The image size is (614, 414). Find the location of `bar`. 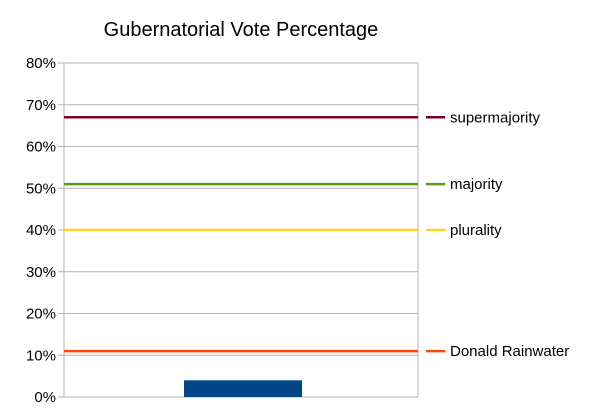

bar is located at coordinates (243, 388).